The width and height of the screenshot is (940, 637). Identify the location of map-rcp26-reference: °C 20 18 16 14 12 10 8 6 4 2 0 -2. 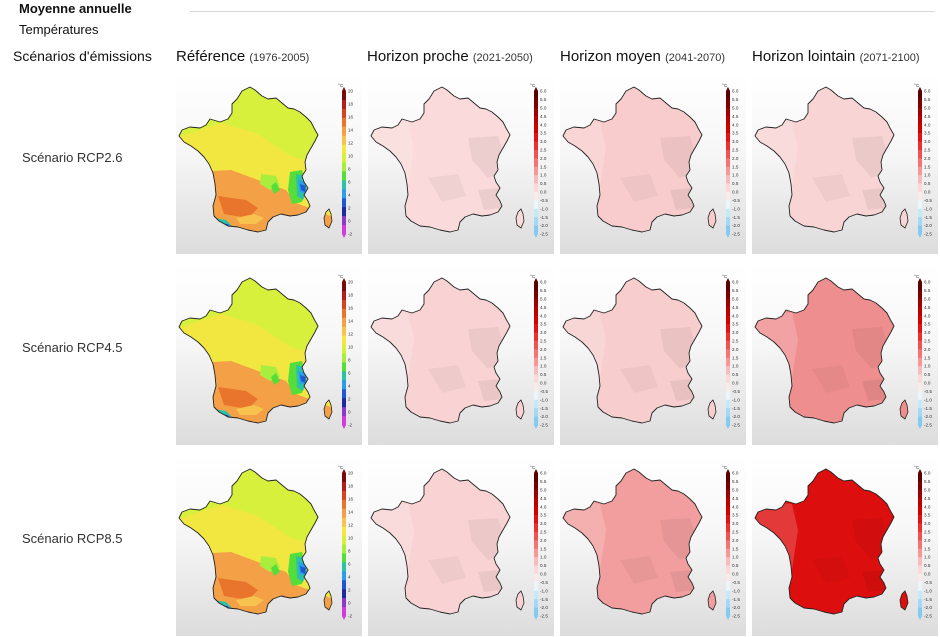
(269, 164).